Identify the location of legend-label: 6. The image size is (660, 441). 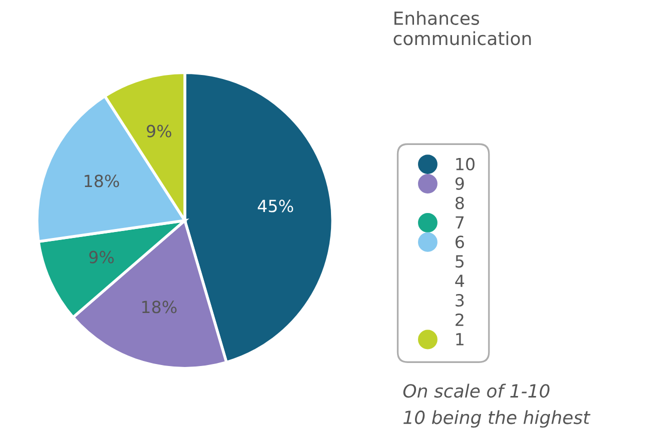
(460, 242).